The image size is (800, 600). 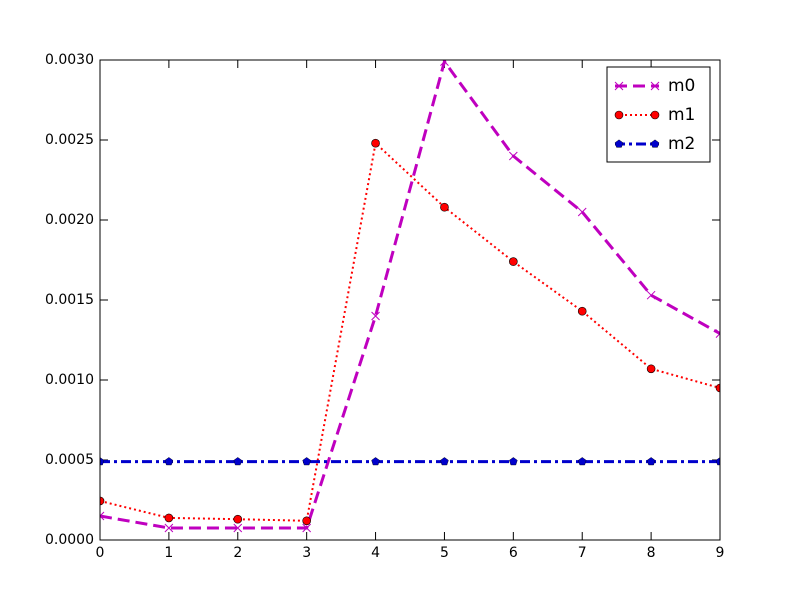 I want to click on x-tick-label: 5, so click(x=444, y=553).